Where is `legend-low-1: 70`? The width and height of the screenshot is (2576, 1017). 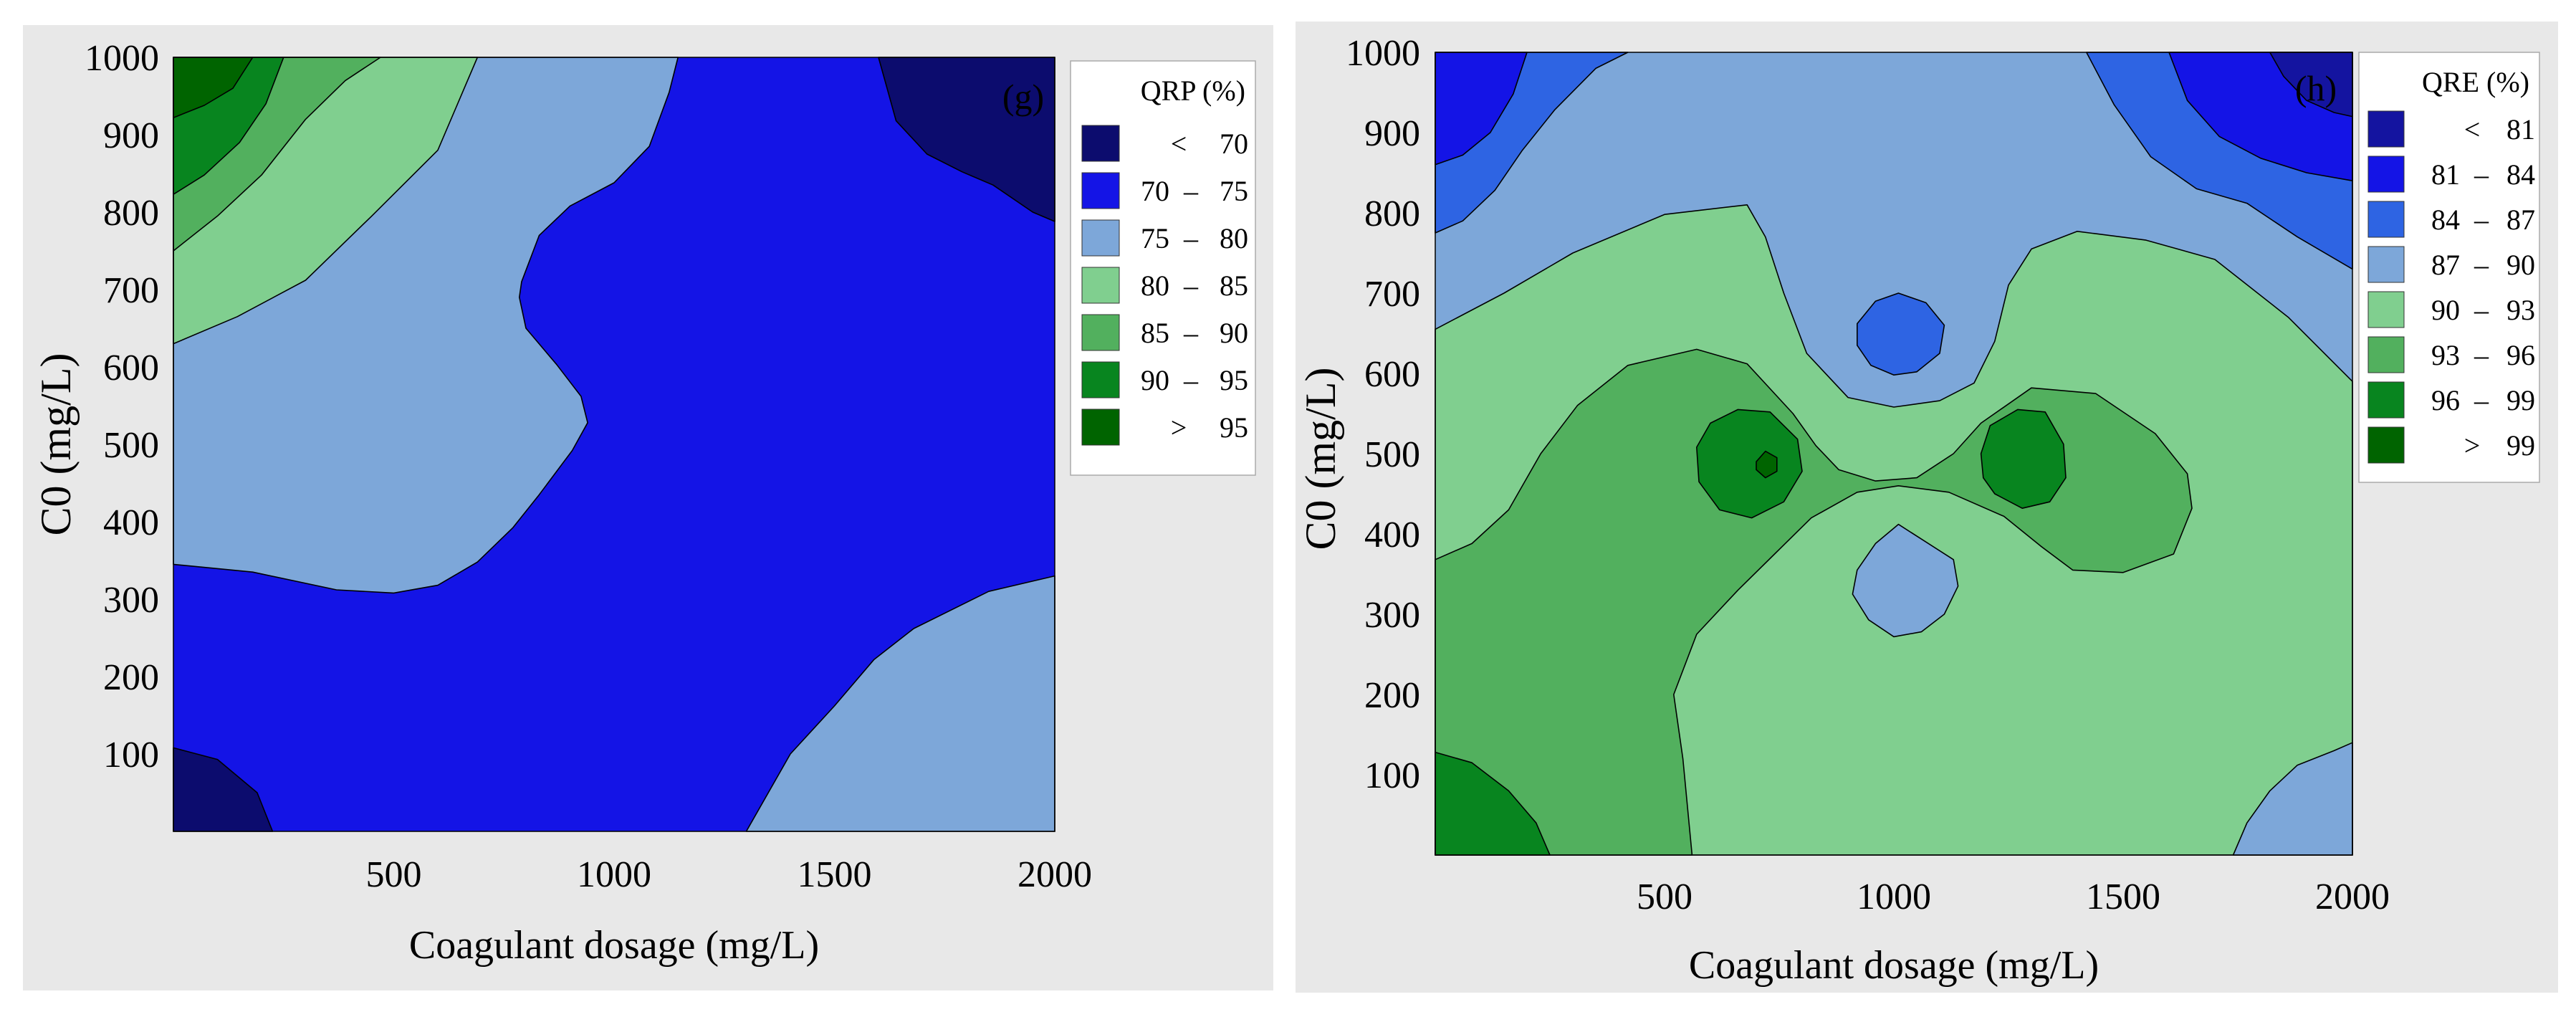 legend-low-1: 70 is located at coordinates (1155, 191).